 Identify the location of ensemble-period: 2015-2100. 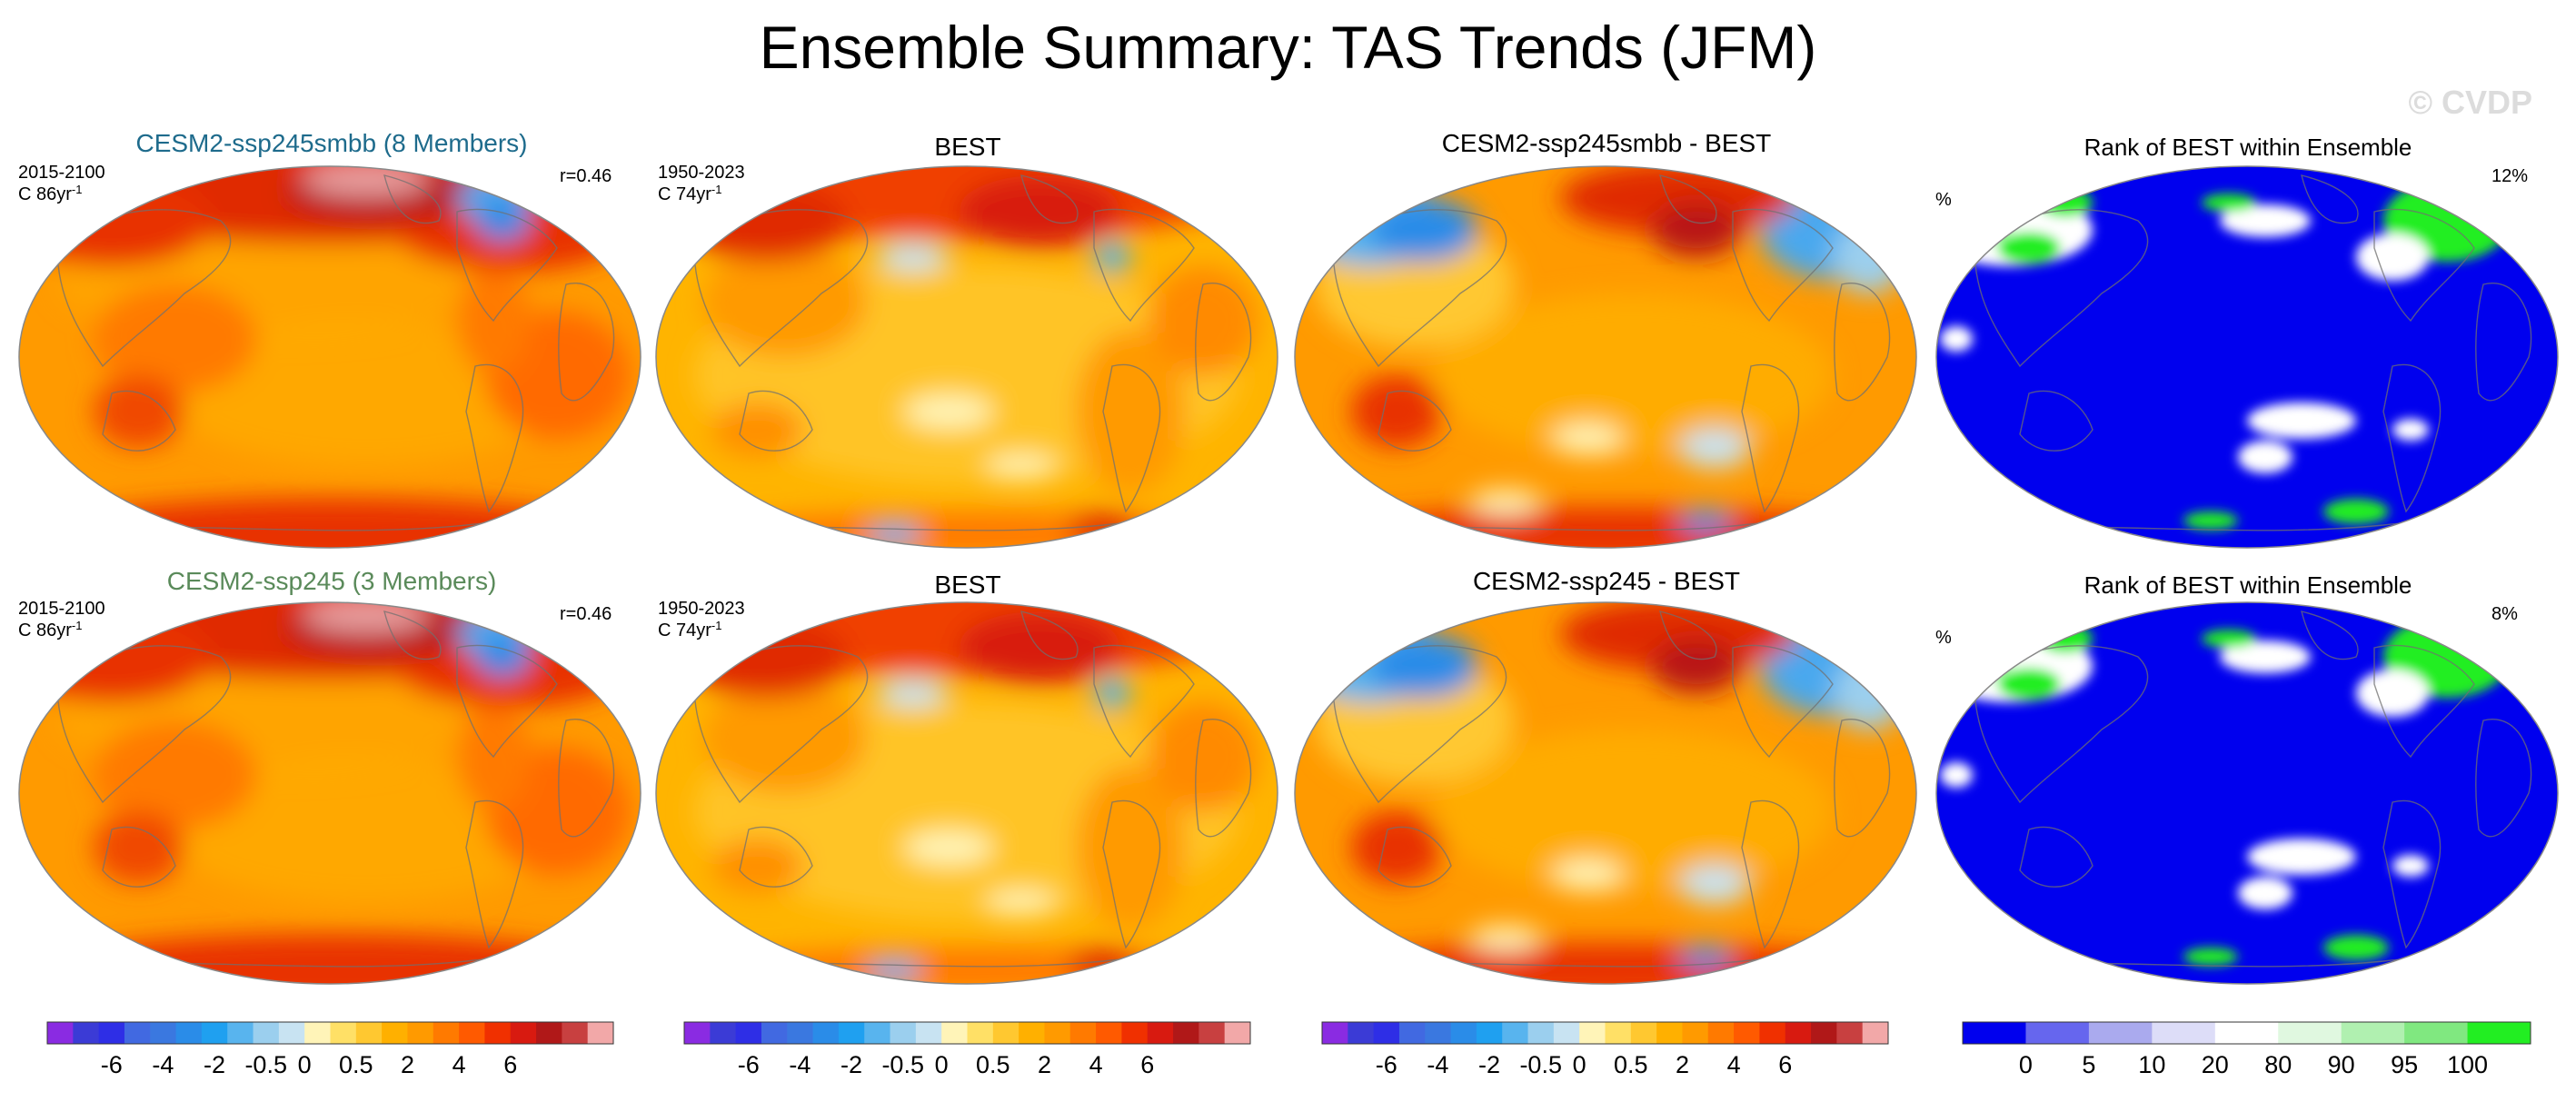
(62, 173).